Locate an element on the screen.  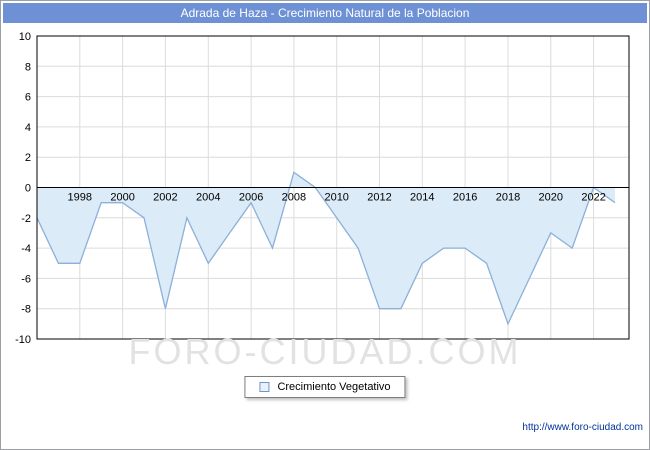
y-tick-label: -4 is located at coordinates (26, 249).